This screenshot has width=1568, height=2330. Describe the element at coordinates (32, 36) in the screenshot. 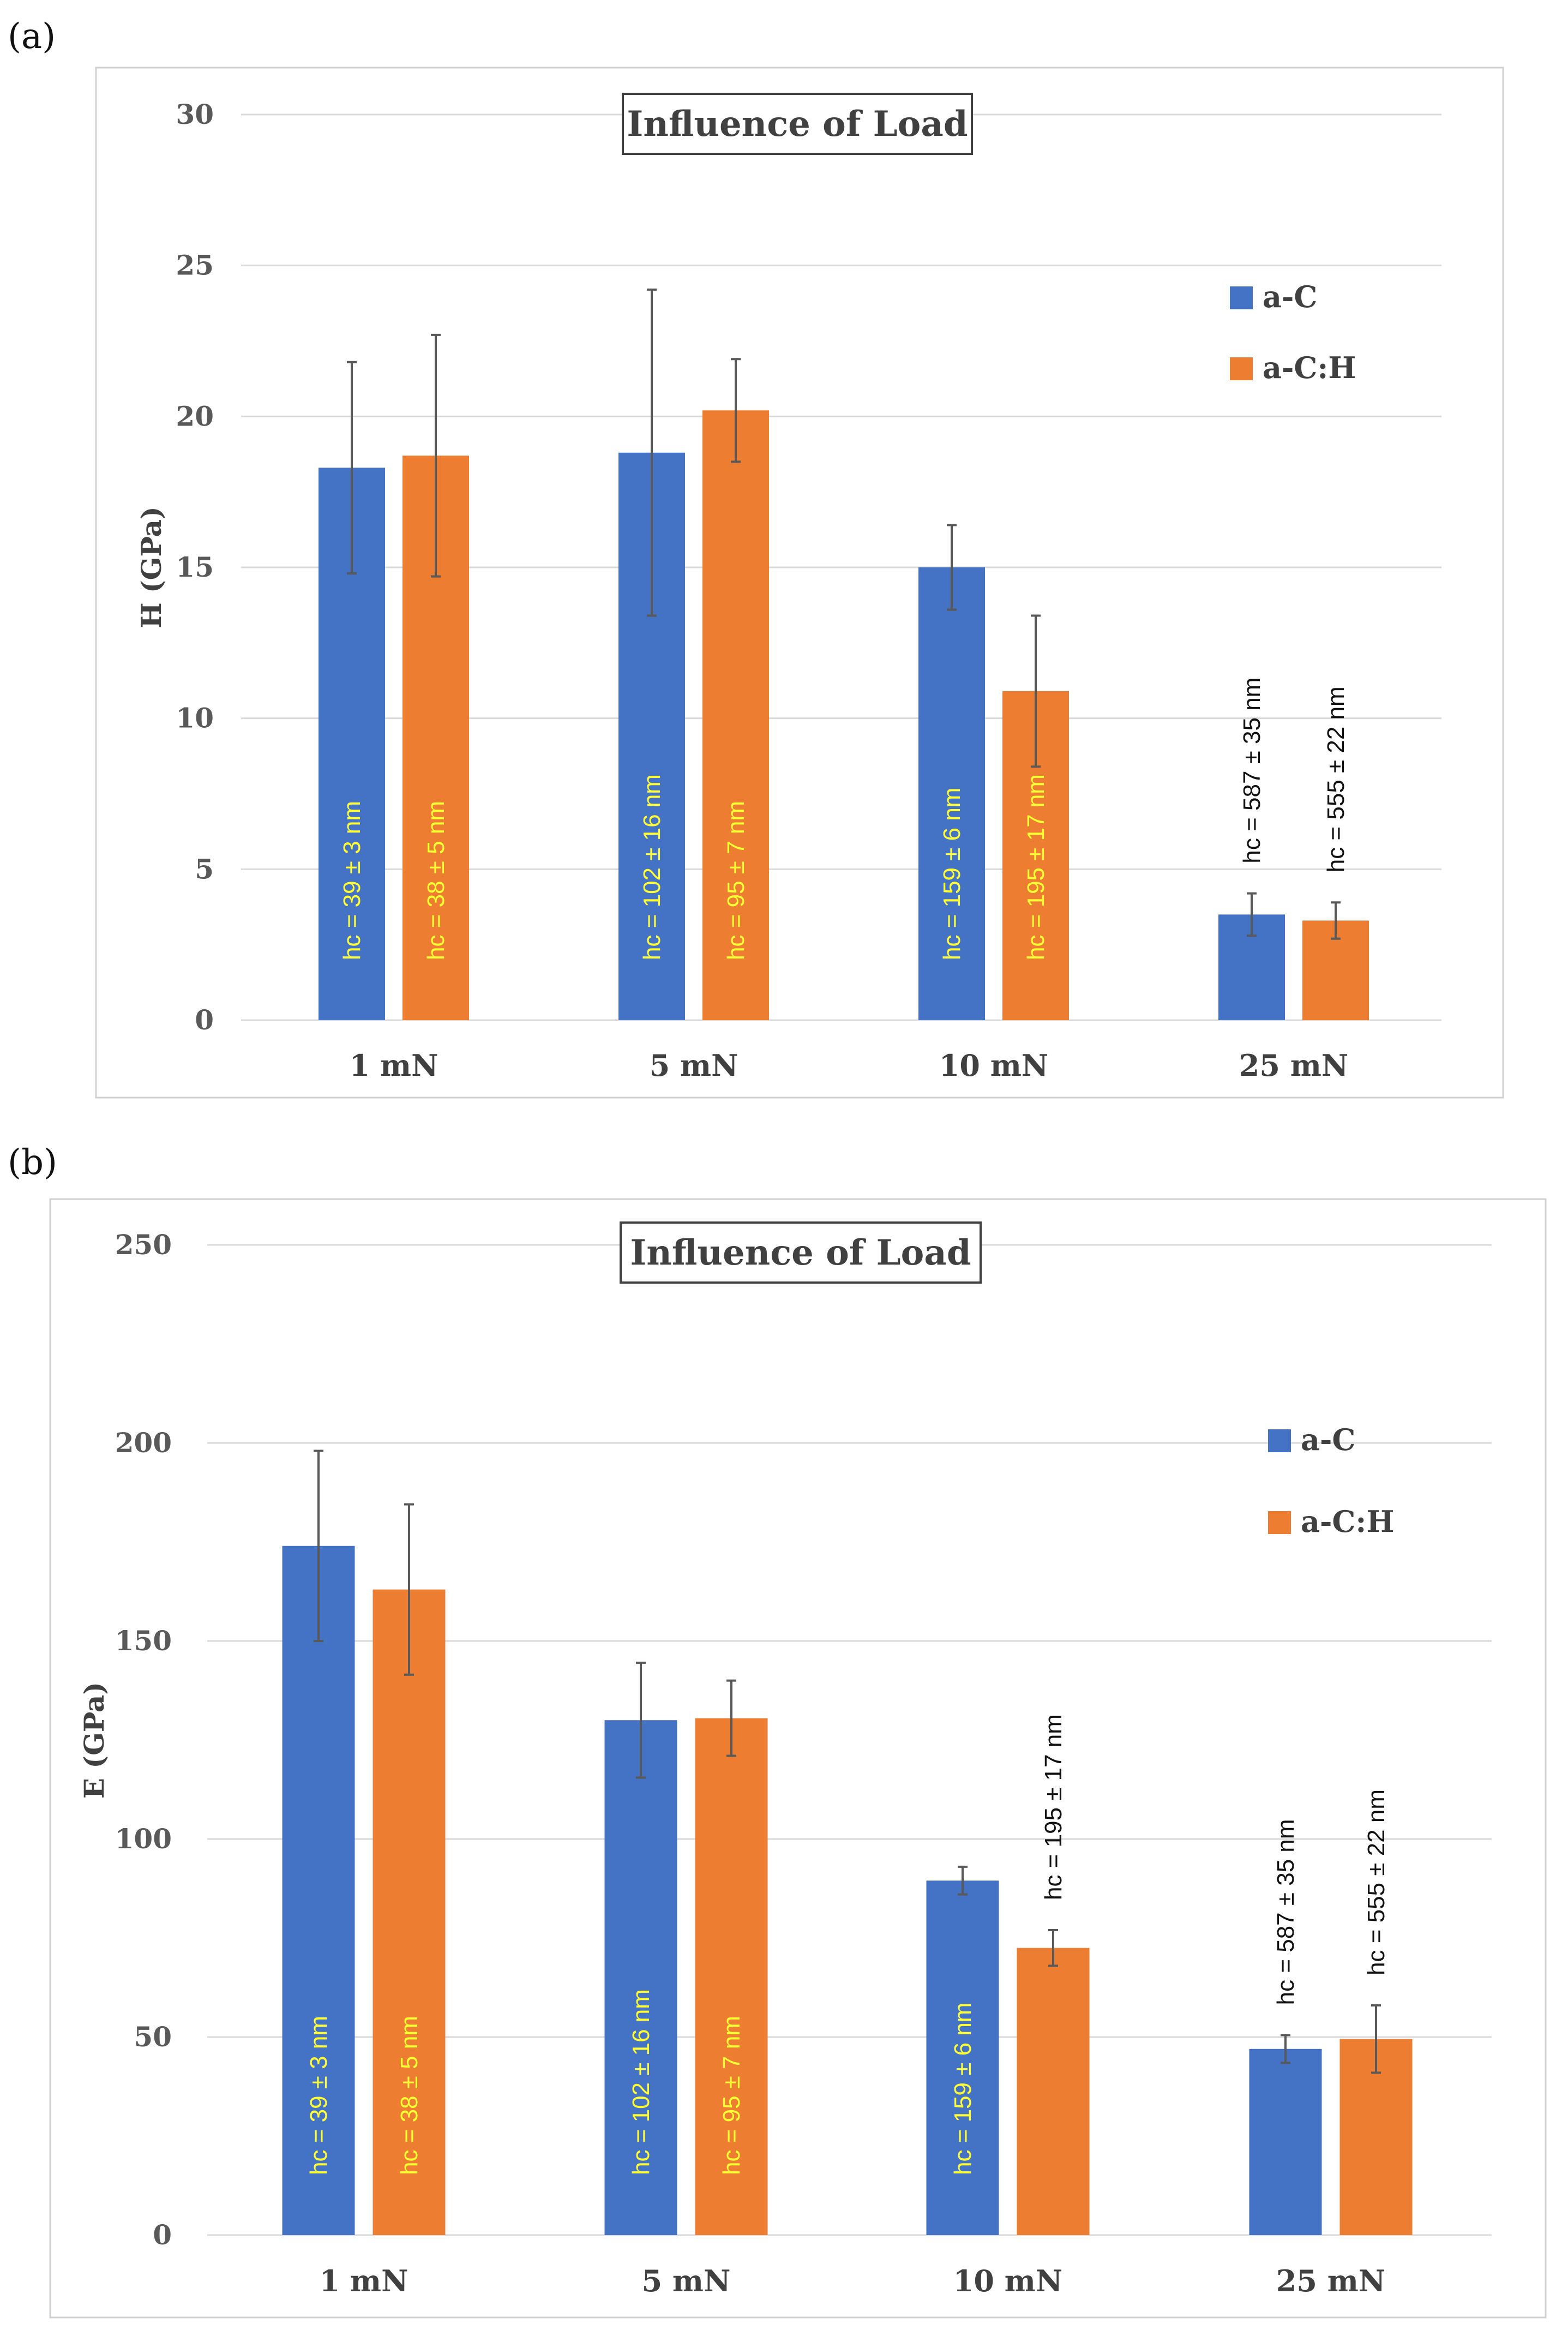

I see `panel-label: (a)` at that location.